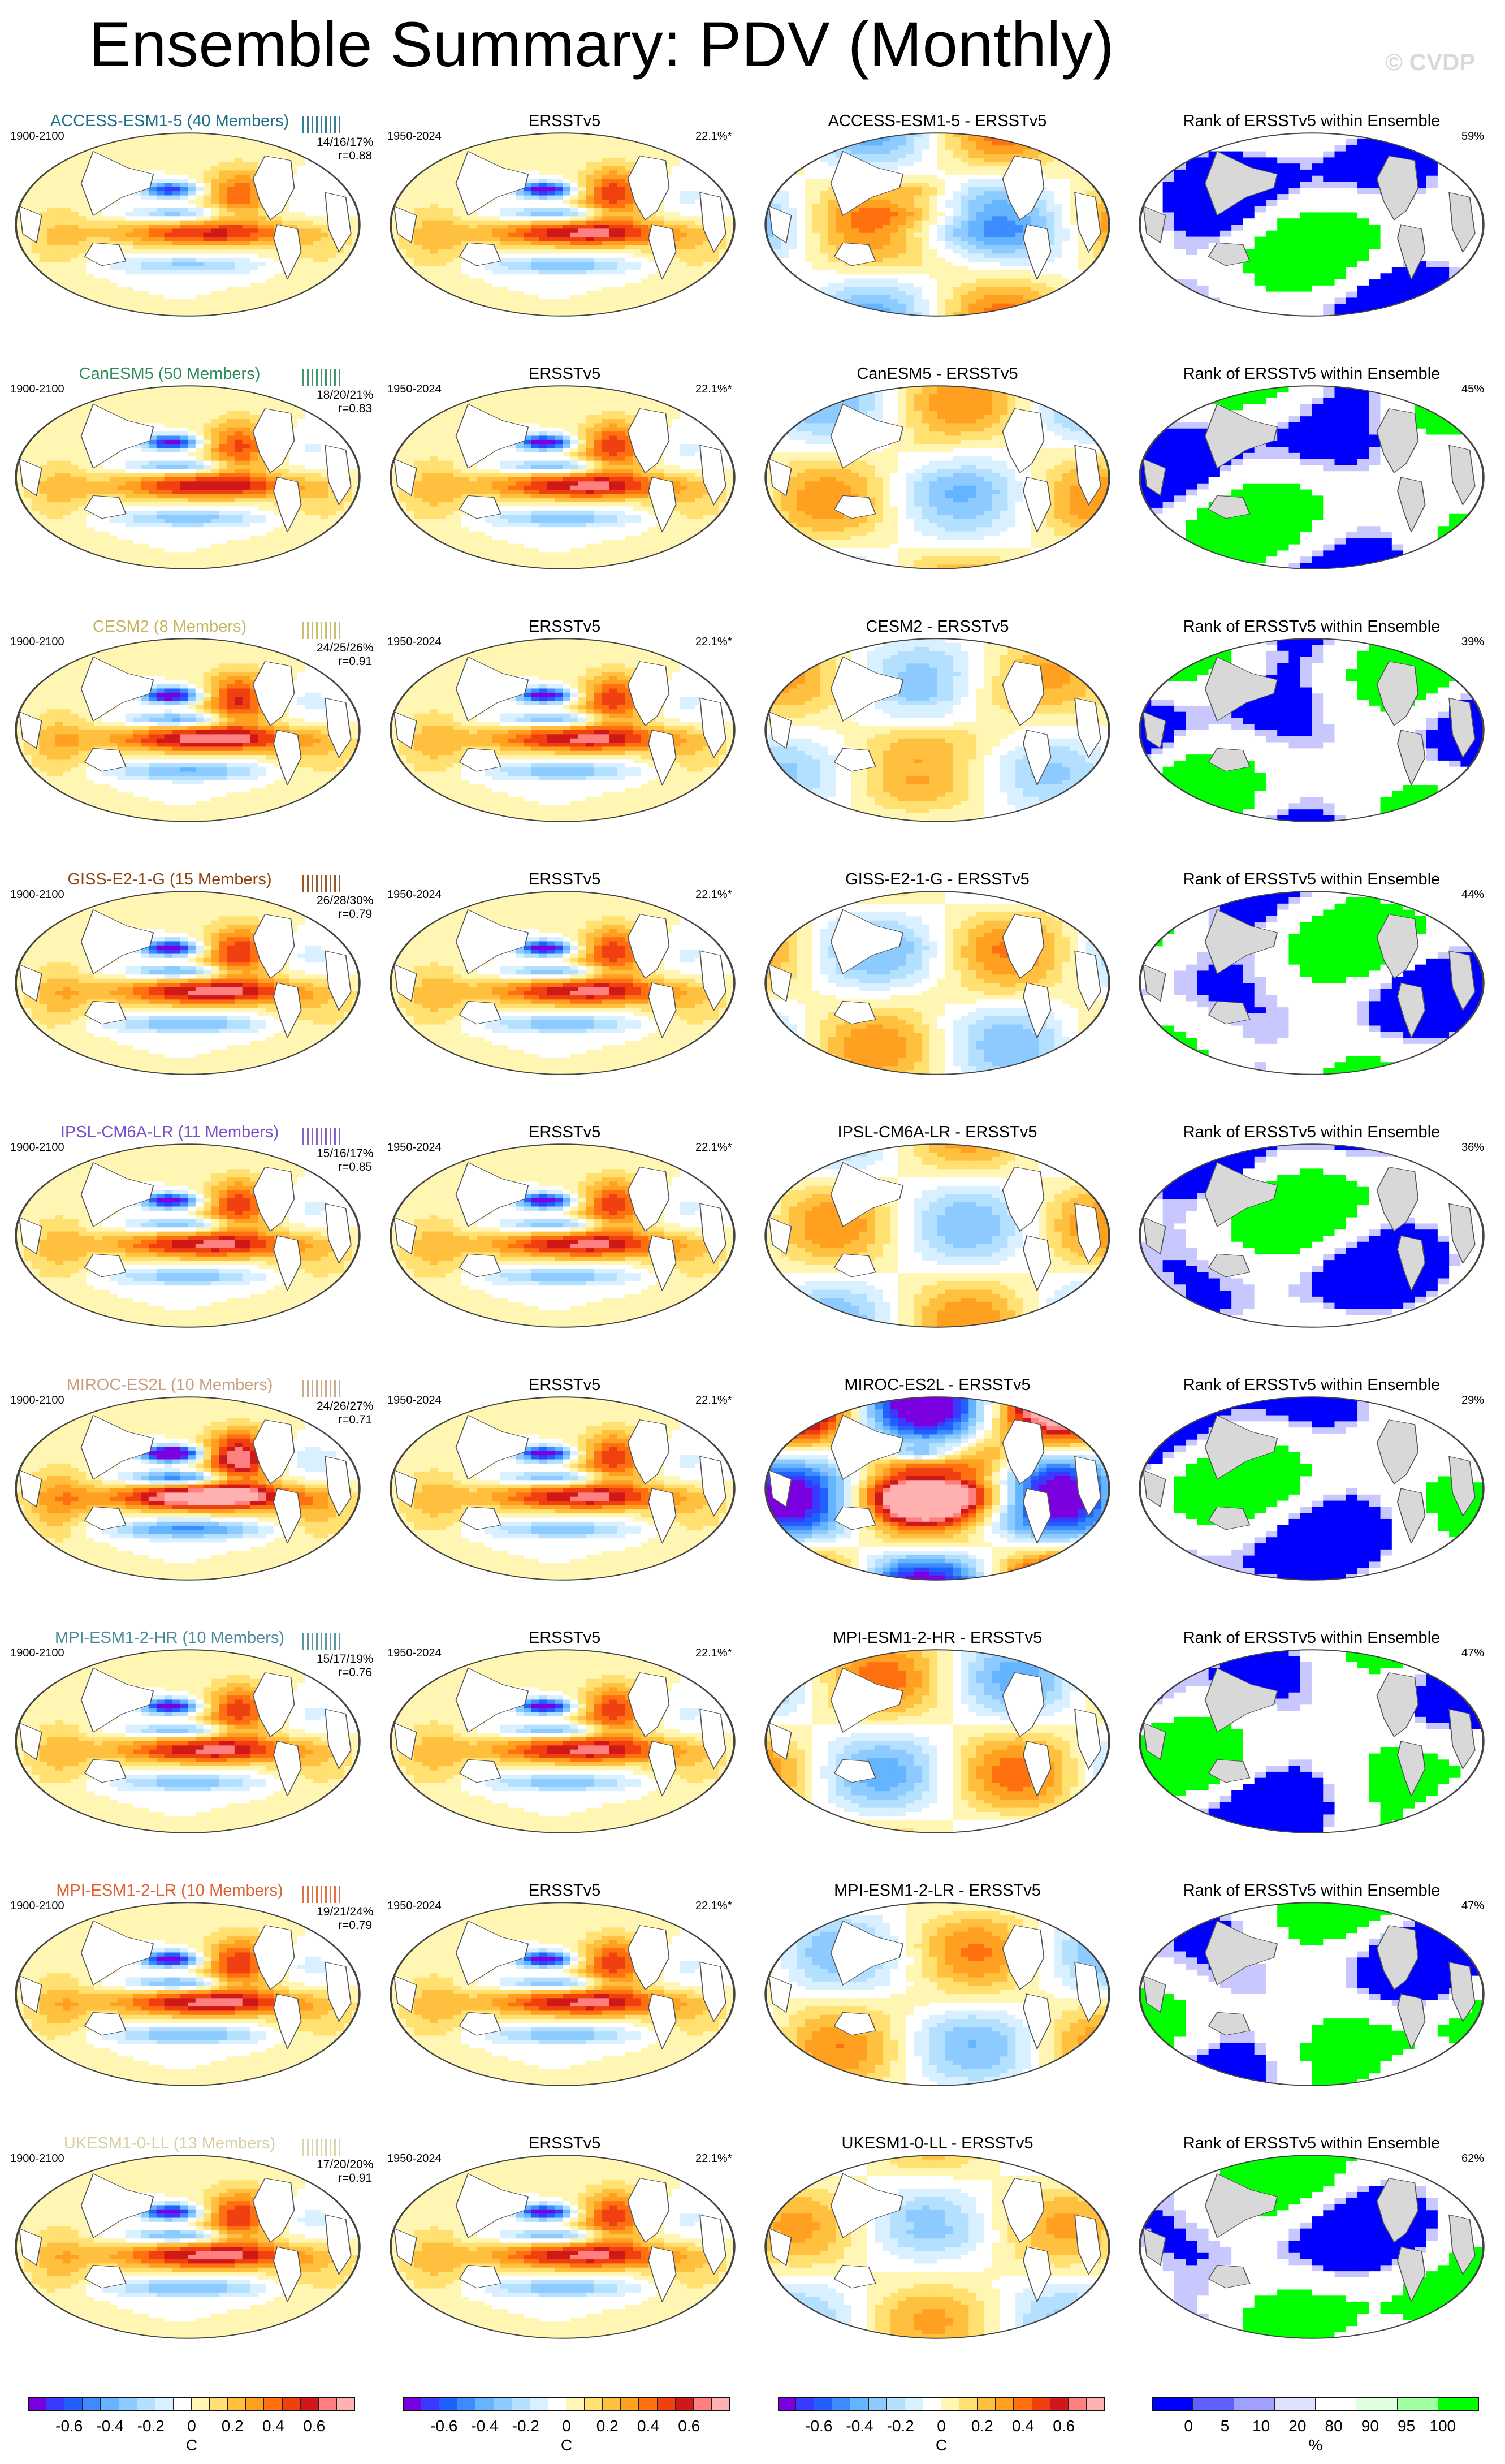 The height and width of the screenshot is (2464, 1505). I want to click on watermark: © CVDP, so click(1430, 63).